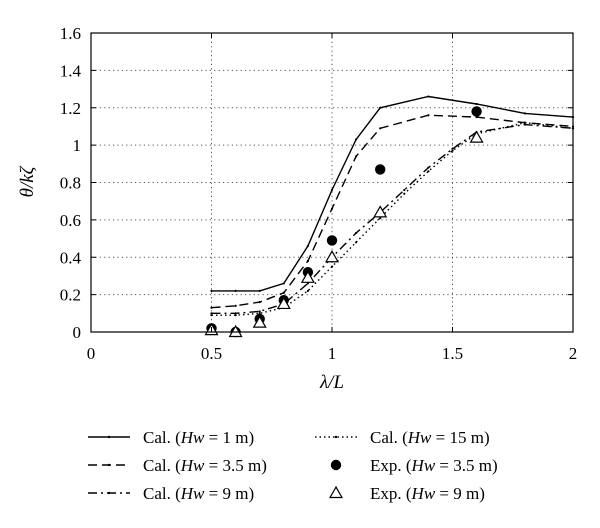  I want to click on y-tick-label: 0, so click(77, 332).